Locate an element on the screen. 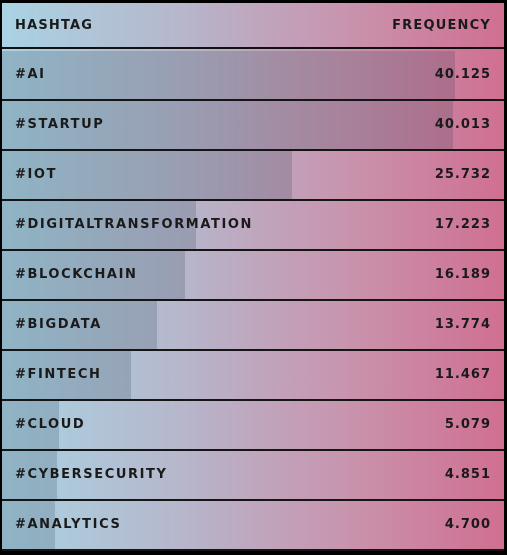 This screenshot has width=507, height=555. frequency-value: 17.223 is located at coordinates (462, 224).